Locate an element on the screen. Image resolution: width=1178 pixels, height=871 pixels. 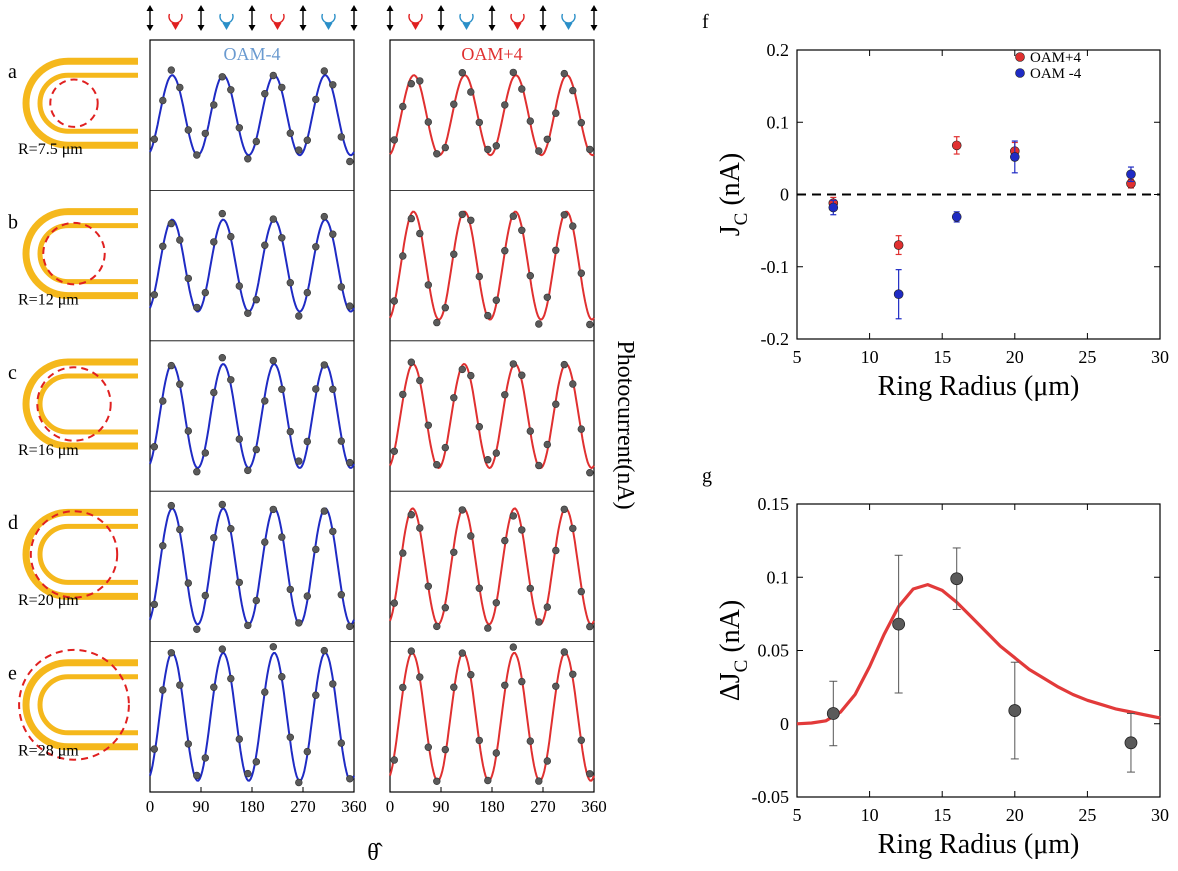
x-tick-label: 90 is located at coordinates (441, 806).